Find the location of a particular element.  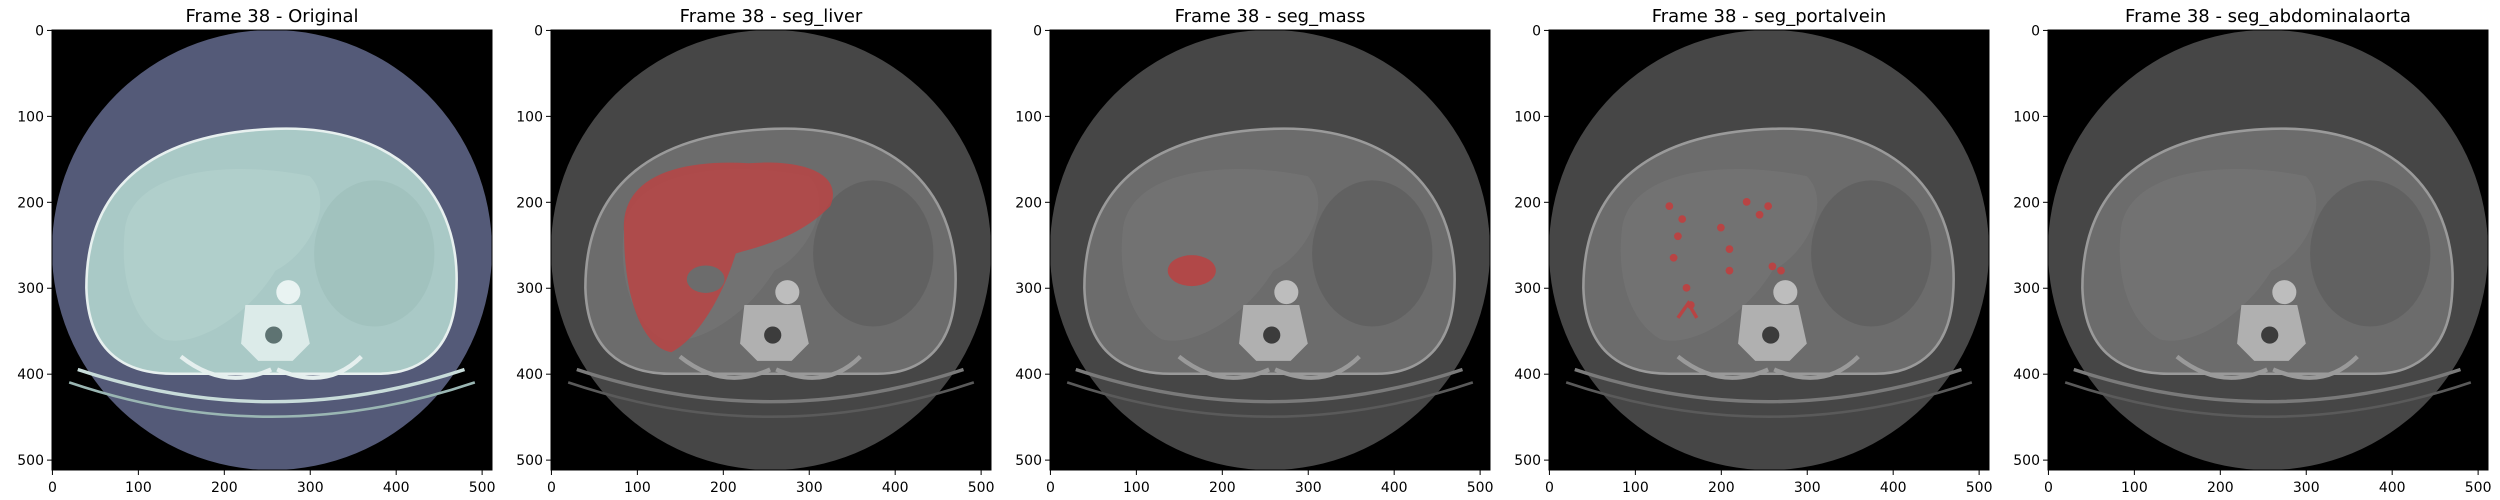

liver-segmentation is located at coordinates (728, 257).